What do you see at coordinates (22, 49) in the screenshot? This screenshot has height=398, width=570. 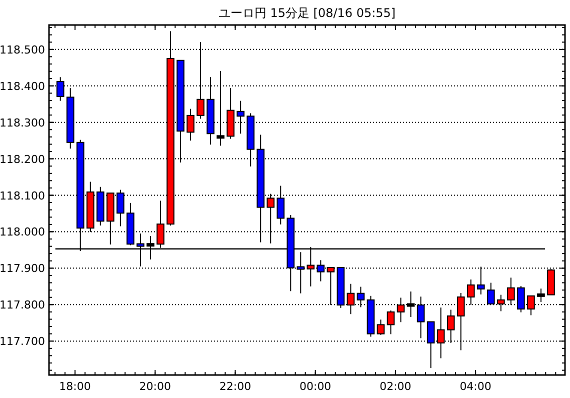 I see `y-tick-label: 118.500` at bounding box center [22, 49].